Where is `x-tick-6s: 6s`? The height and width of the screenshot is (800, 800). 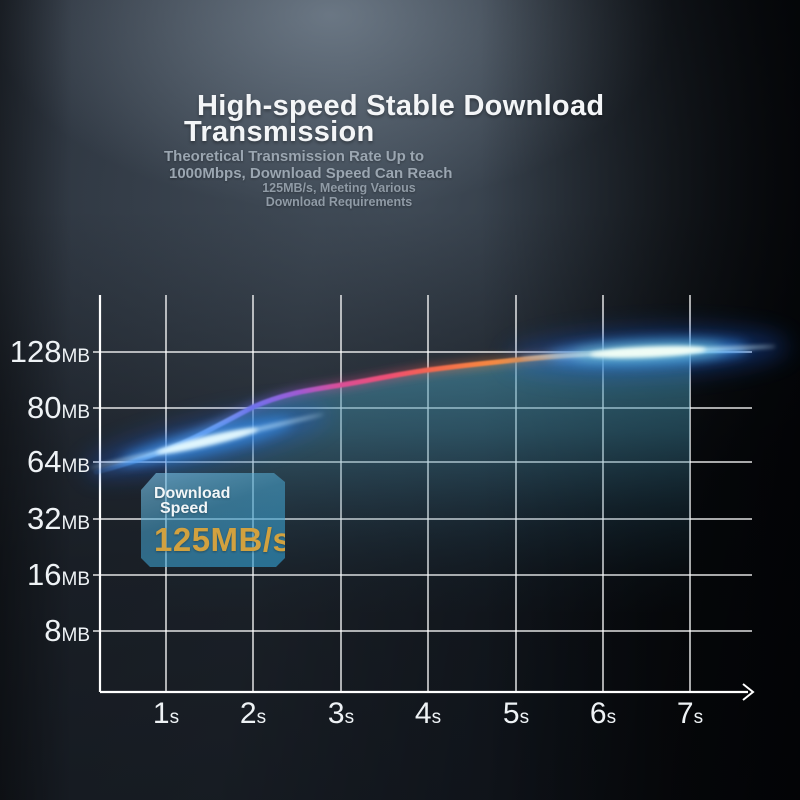 x-tick-6s: 6s is located at coordinates (603, 713).